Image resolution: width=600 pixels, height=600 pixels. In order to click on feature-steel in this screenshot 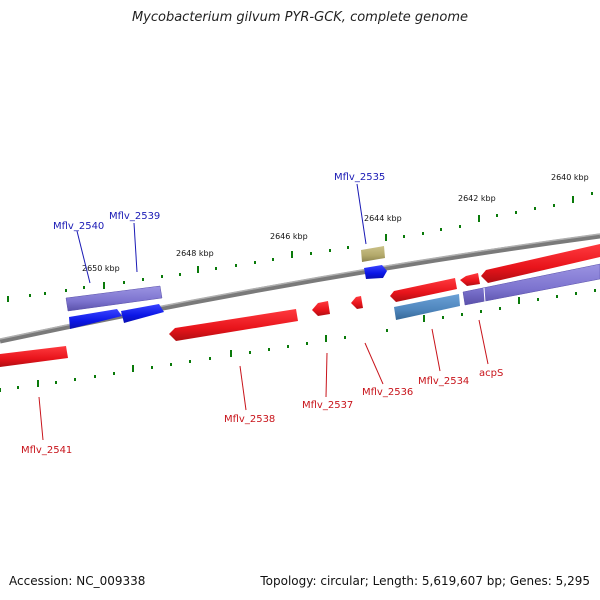, I will do `click(427, 307)`.